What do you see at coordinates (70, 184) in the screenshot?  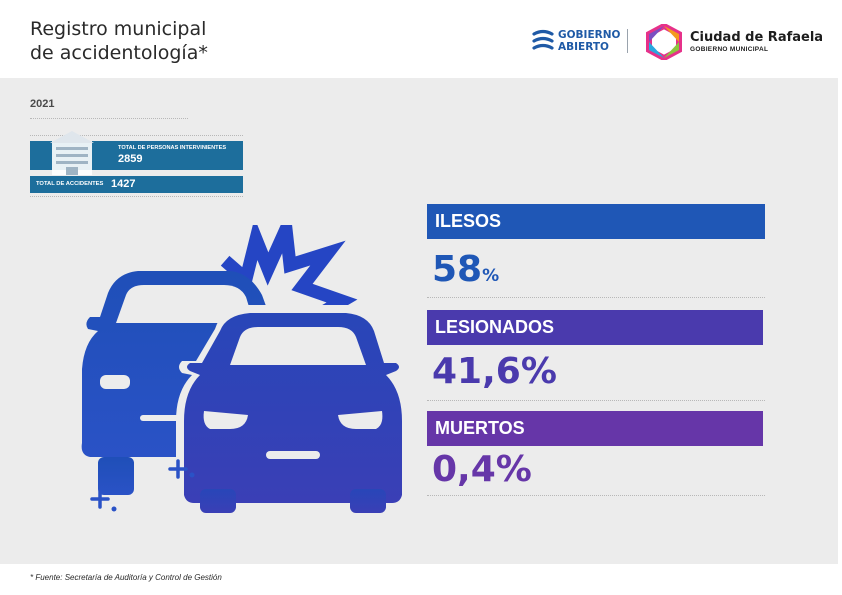 I see `stat-accidentes-label: TOTAL DE ACCIDENTES` at bounding box center [70, 184].